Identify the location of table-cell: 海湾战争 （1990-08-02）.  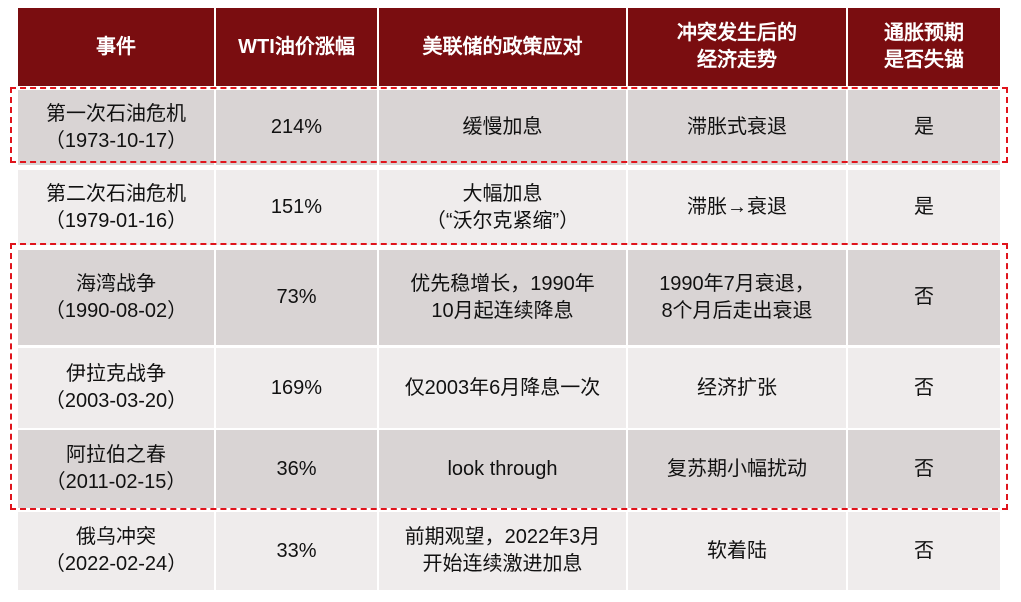
(116, 297).